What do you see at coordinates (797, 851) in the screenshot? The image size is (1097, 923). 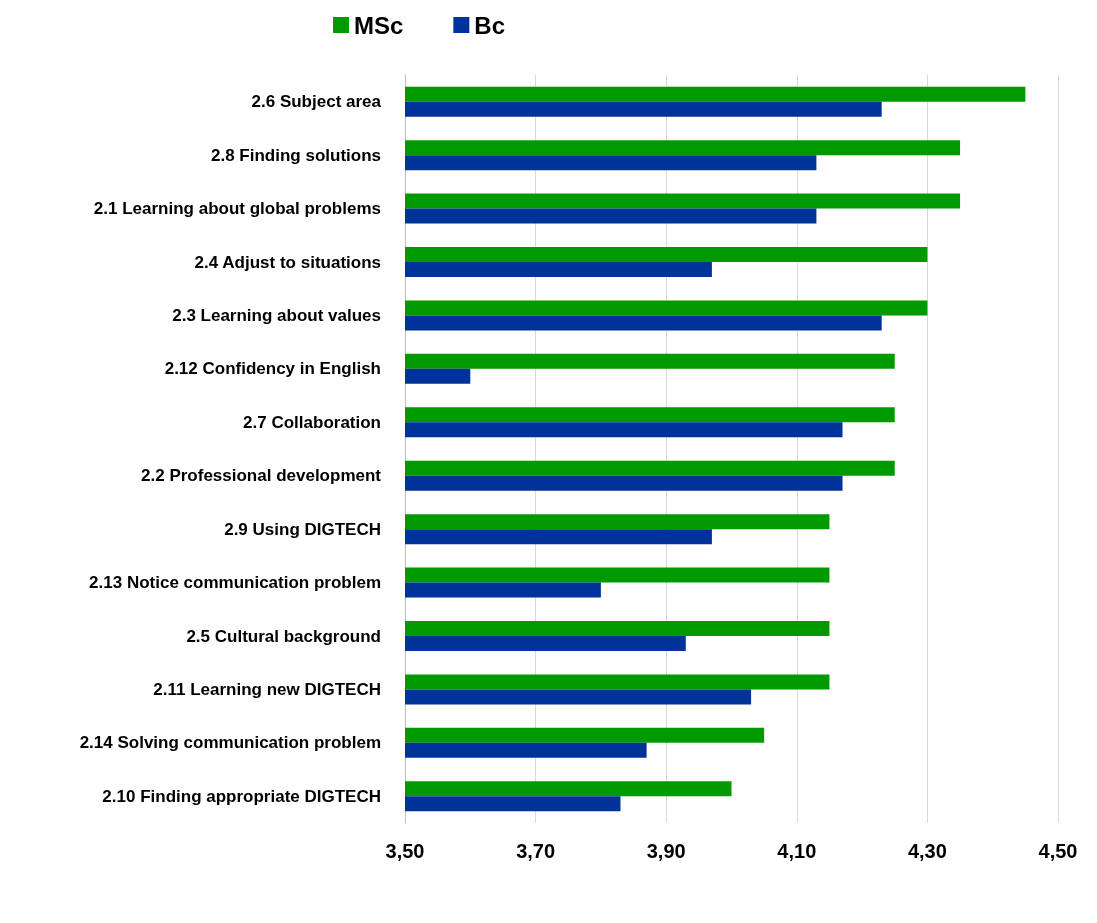 I see `x-tick-label: 4,10` at bounding box center [797, 851].